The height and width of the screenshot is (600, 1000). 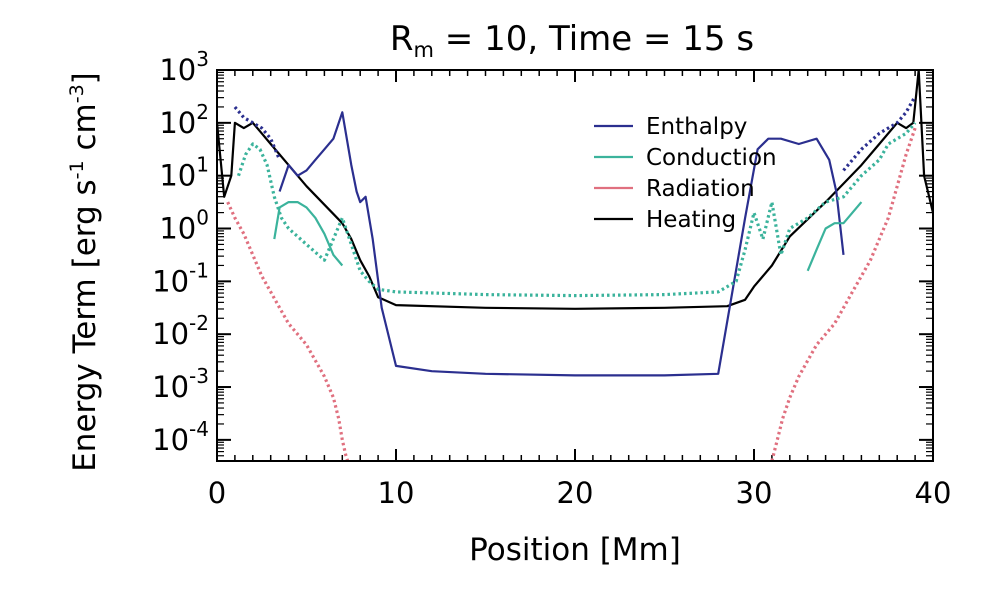 What do you see at coordinates (933, 493) in the screenshot?
I see `x-tick-label: 40` at bounding box center [933, 493].